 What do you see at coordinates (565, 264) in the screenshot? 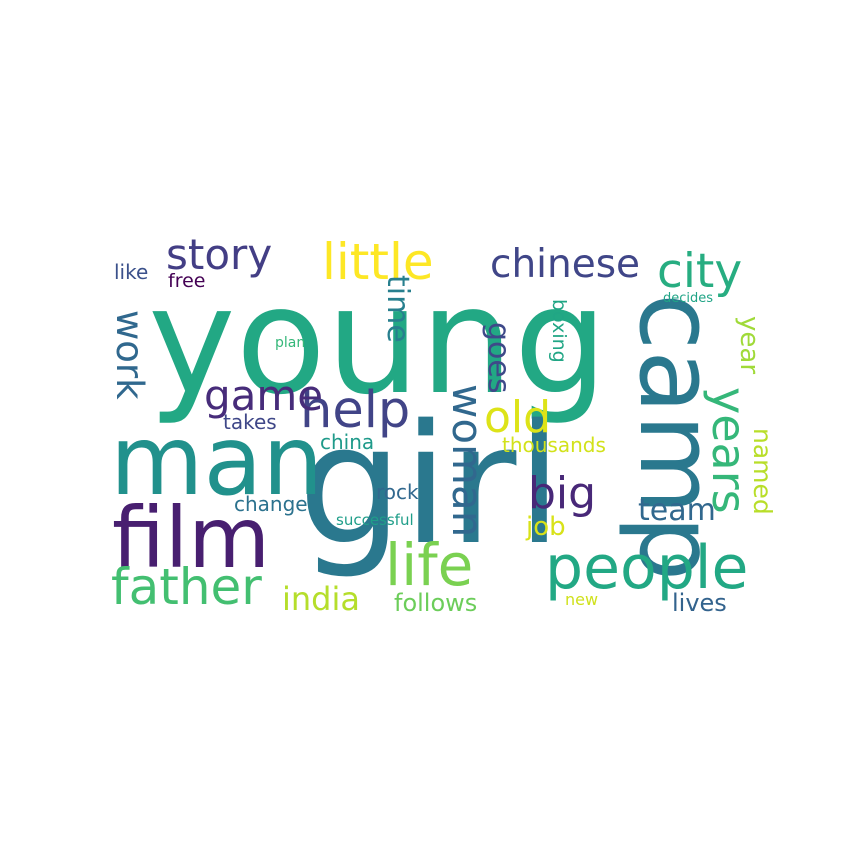
I see `word-chinese: chinese` at bounding box center [565, 264].